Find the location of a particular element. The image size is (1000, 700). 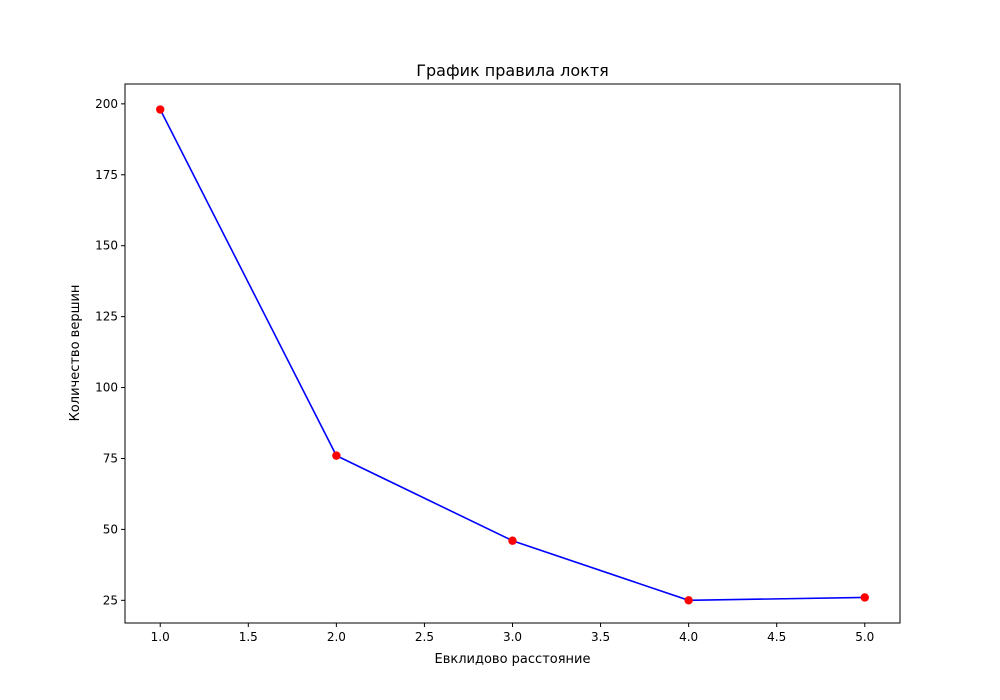

x-tick-label: 5.0 is located at coordinates (864, 637).